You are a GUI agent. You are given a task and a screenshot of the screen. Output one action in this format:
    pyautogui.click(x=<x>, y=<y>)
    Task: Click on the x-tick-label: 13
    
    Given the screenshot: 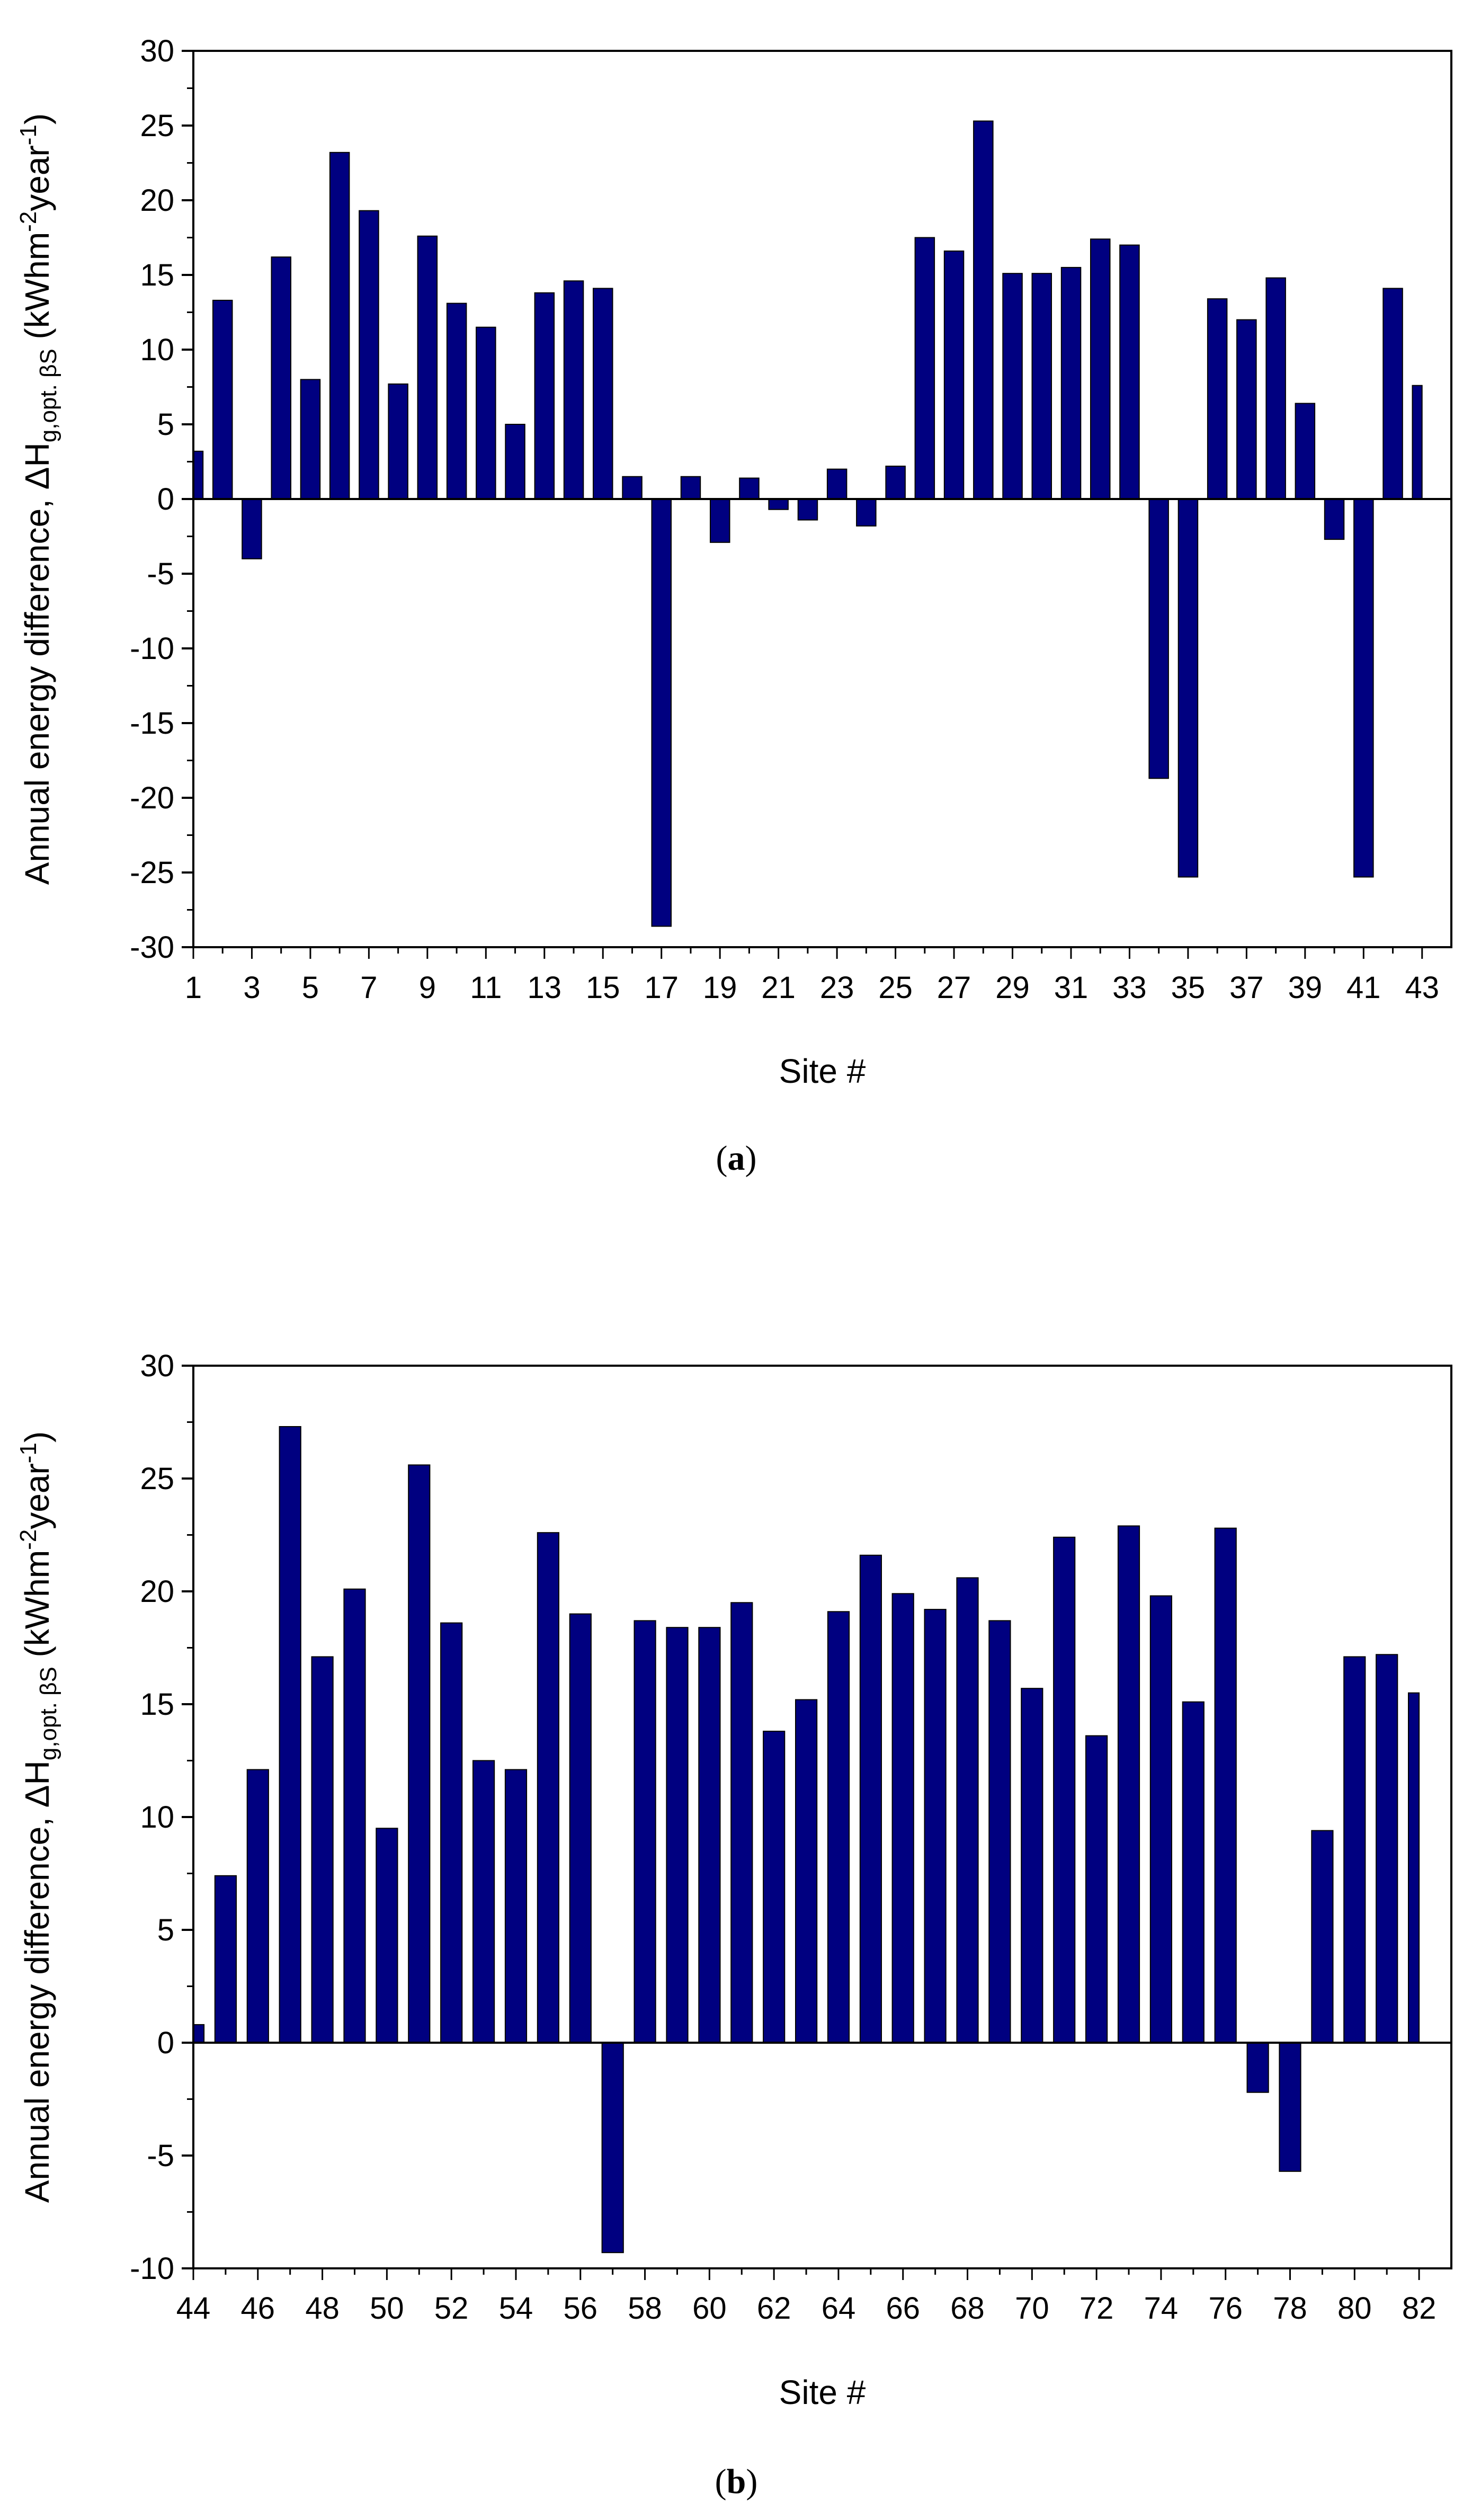 What is the action you would take?
    pyautogui.click(x=545, y=987)
    